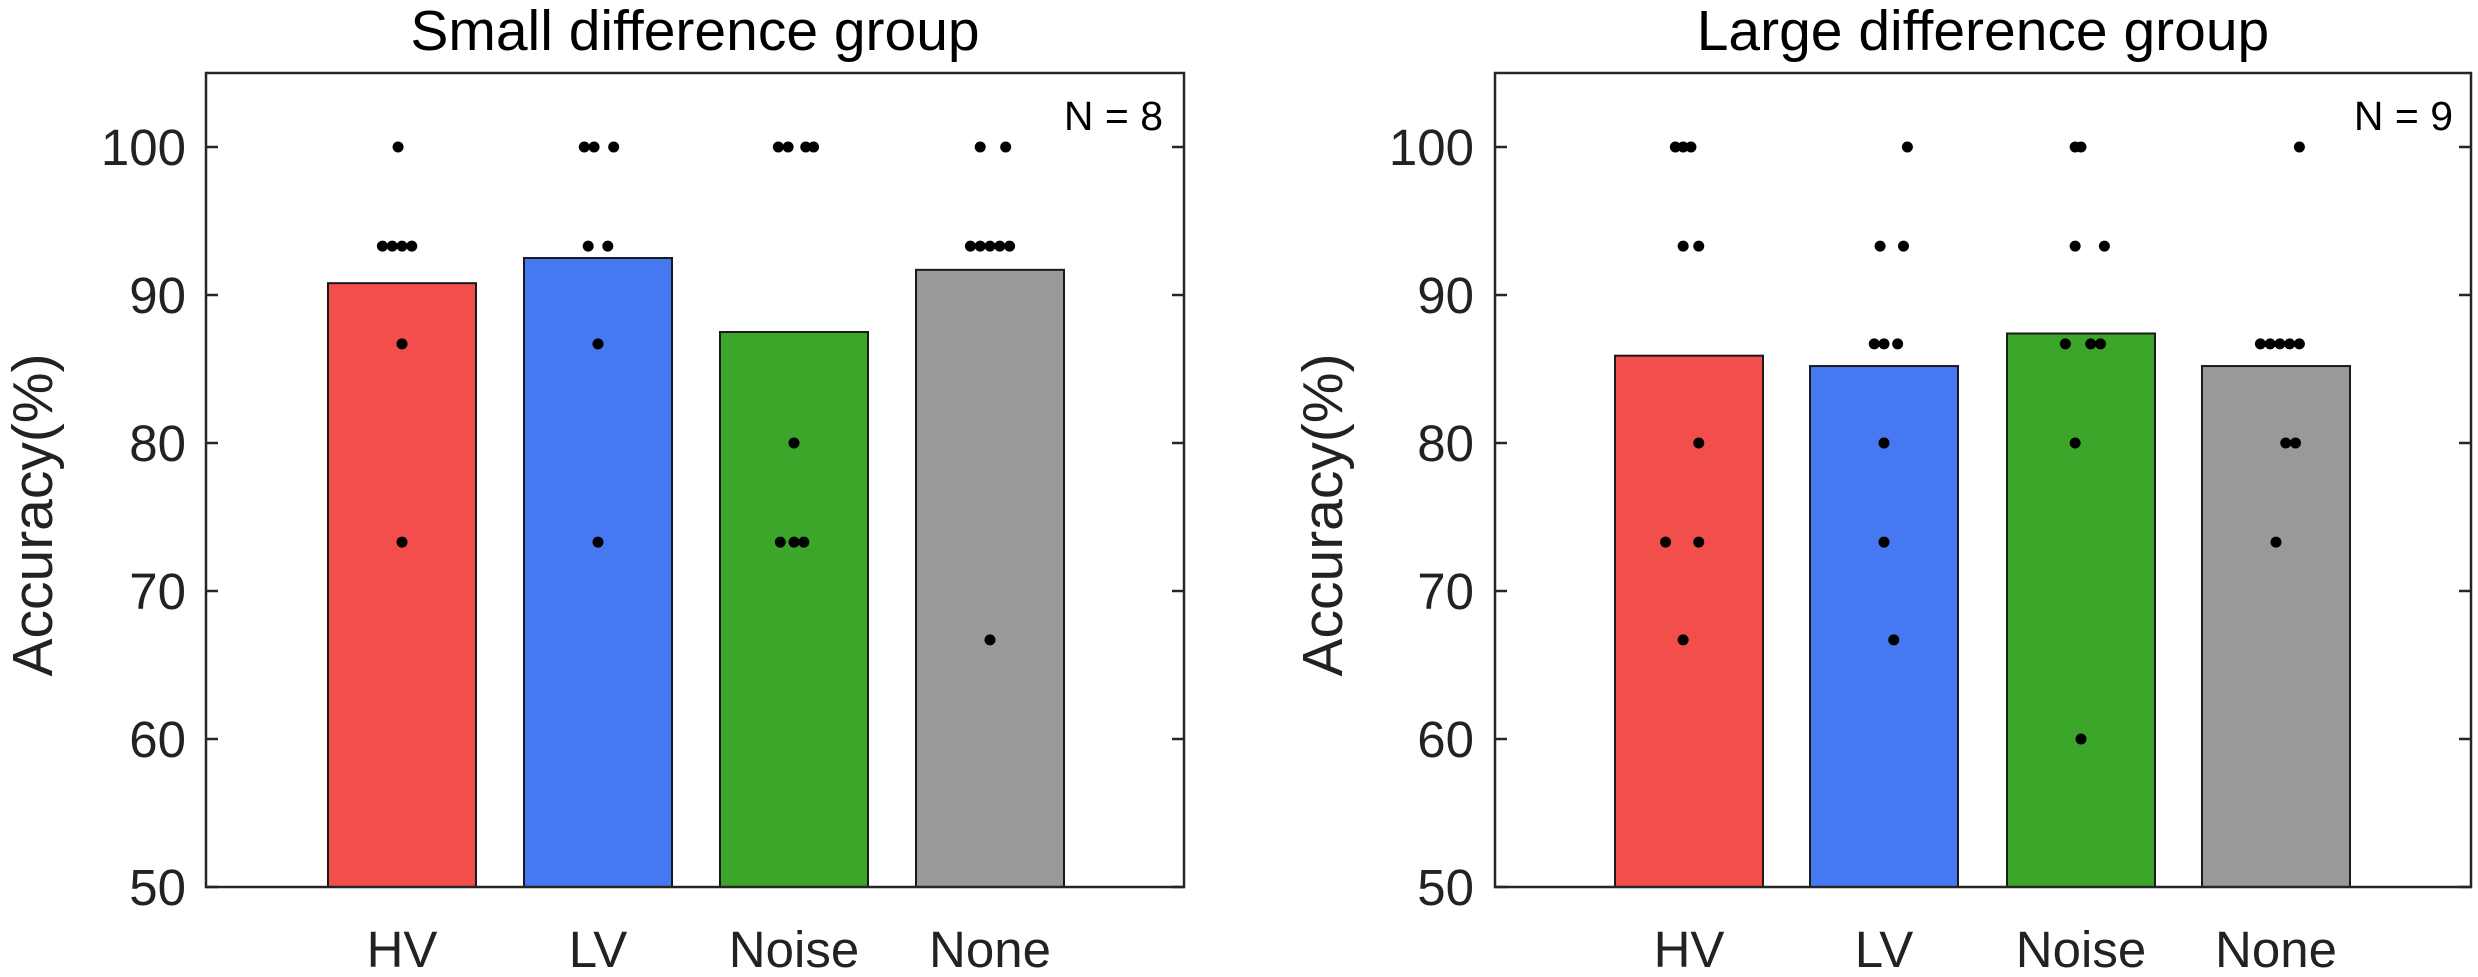 The width and height of the screenshot is (2478, 977). What do you see at coordinates (696, 393) in the screenshot?
I see `point-group` at bounding box center [696, 393].